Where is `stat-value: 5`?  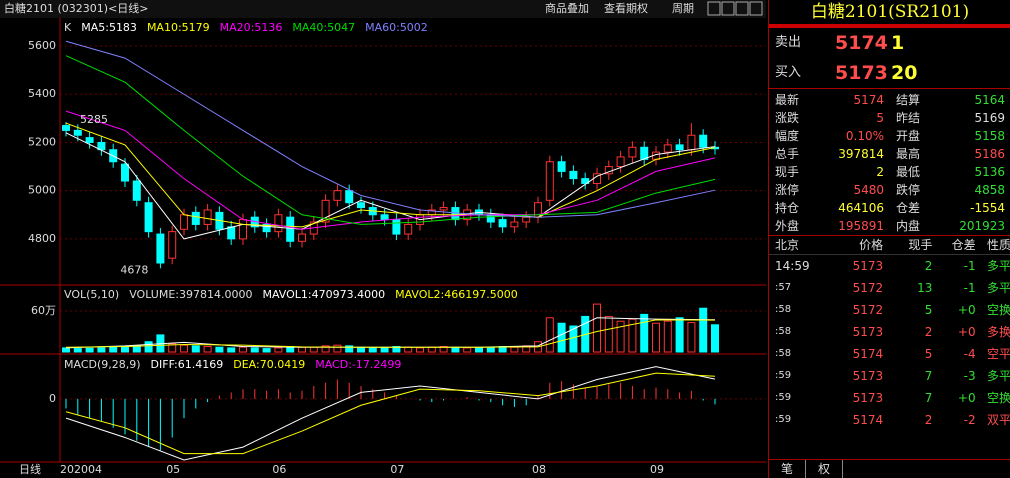 stat-value: 5 is located at coordinates (880, 118).